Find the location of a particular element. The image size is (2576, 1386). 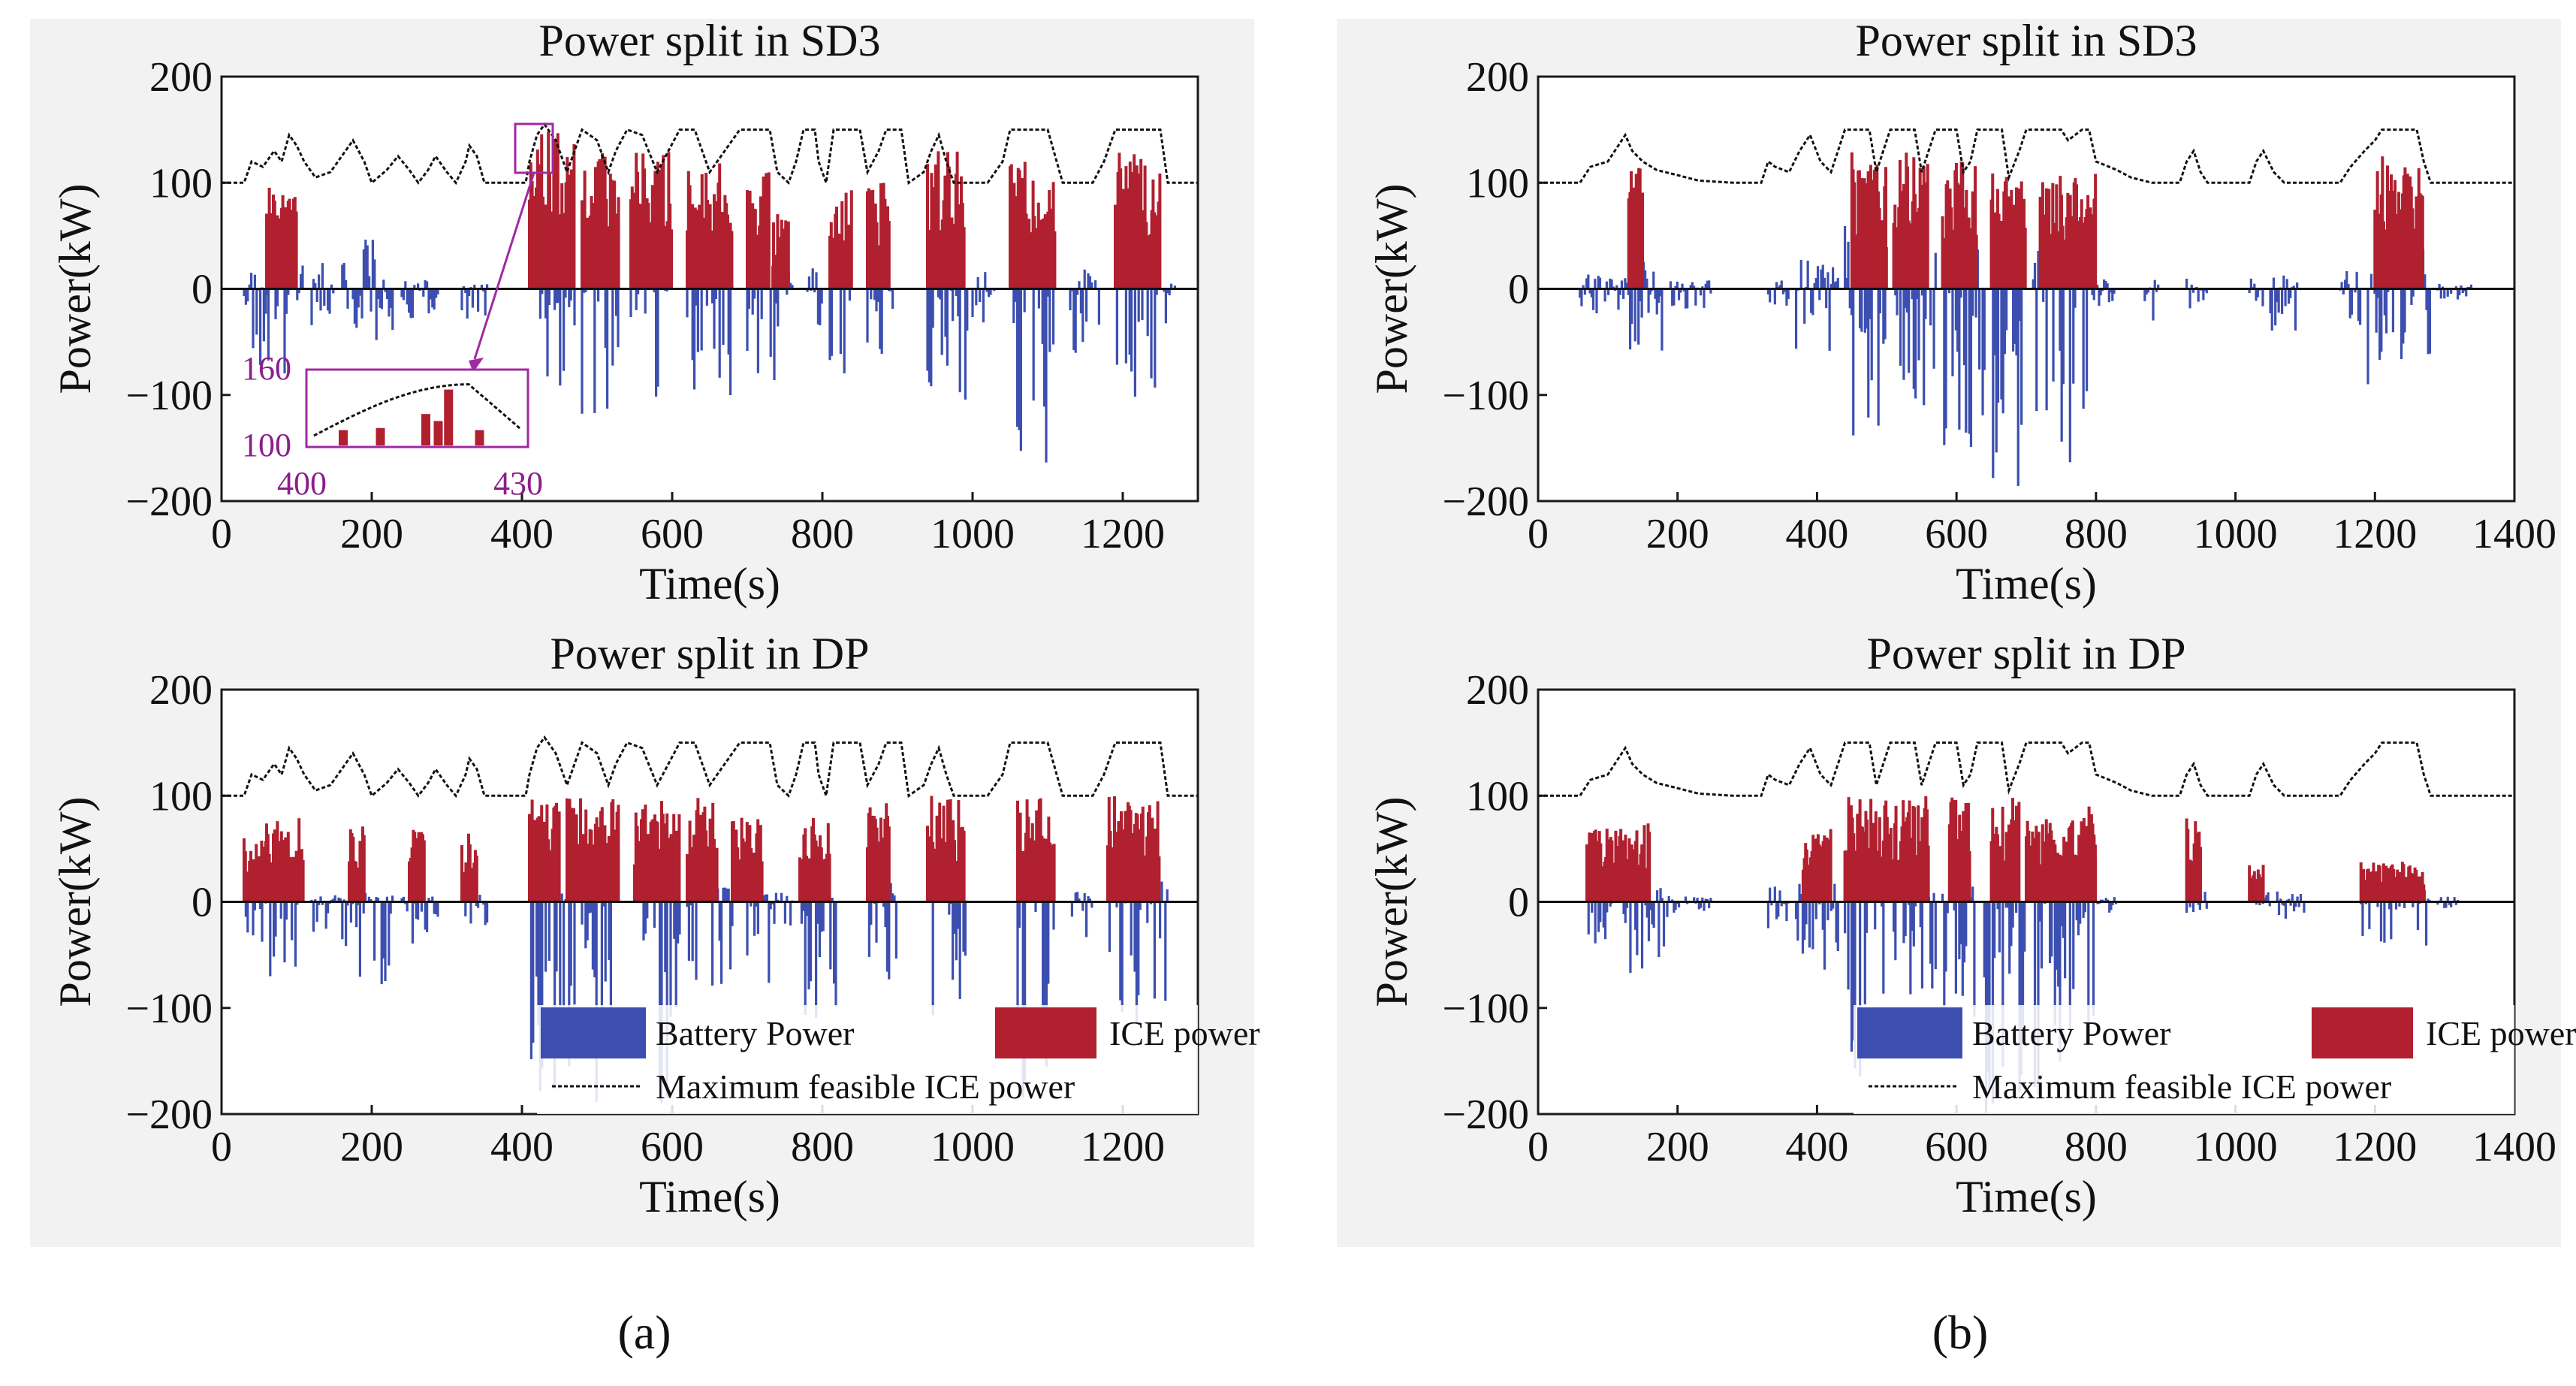

a-dp-ytick-label: −200 is located at coordinates (169, 1115).